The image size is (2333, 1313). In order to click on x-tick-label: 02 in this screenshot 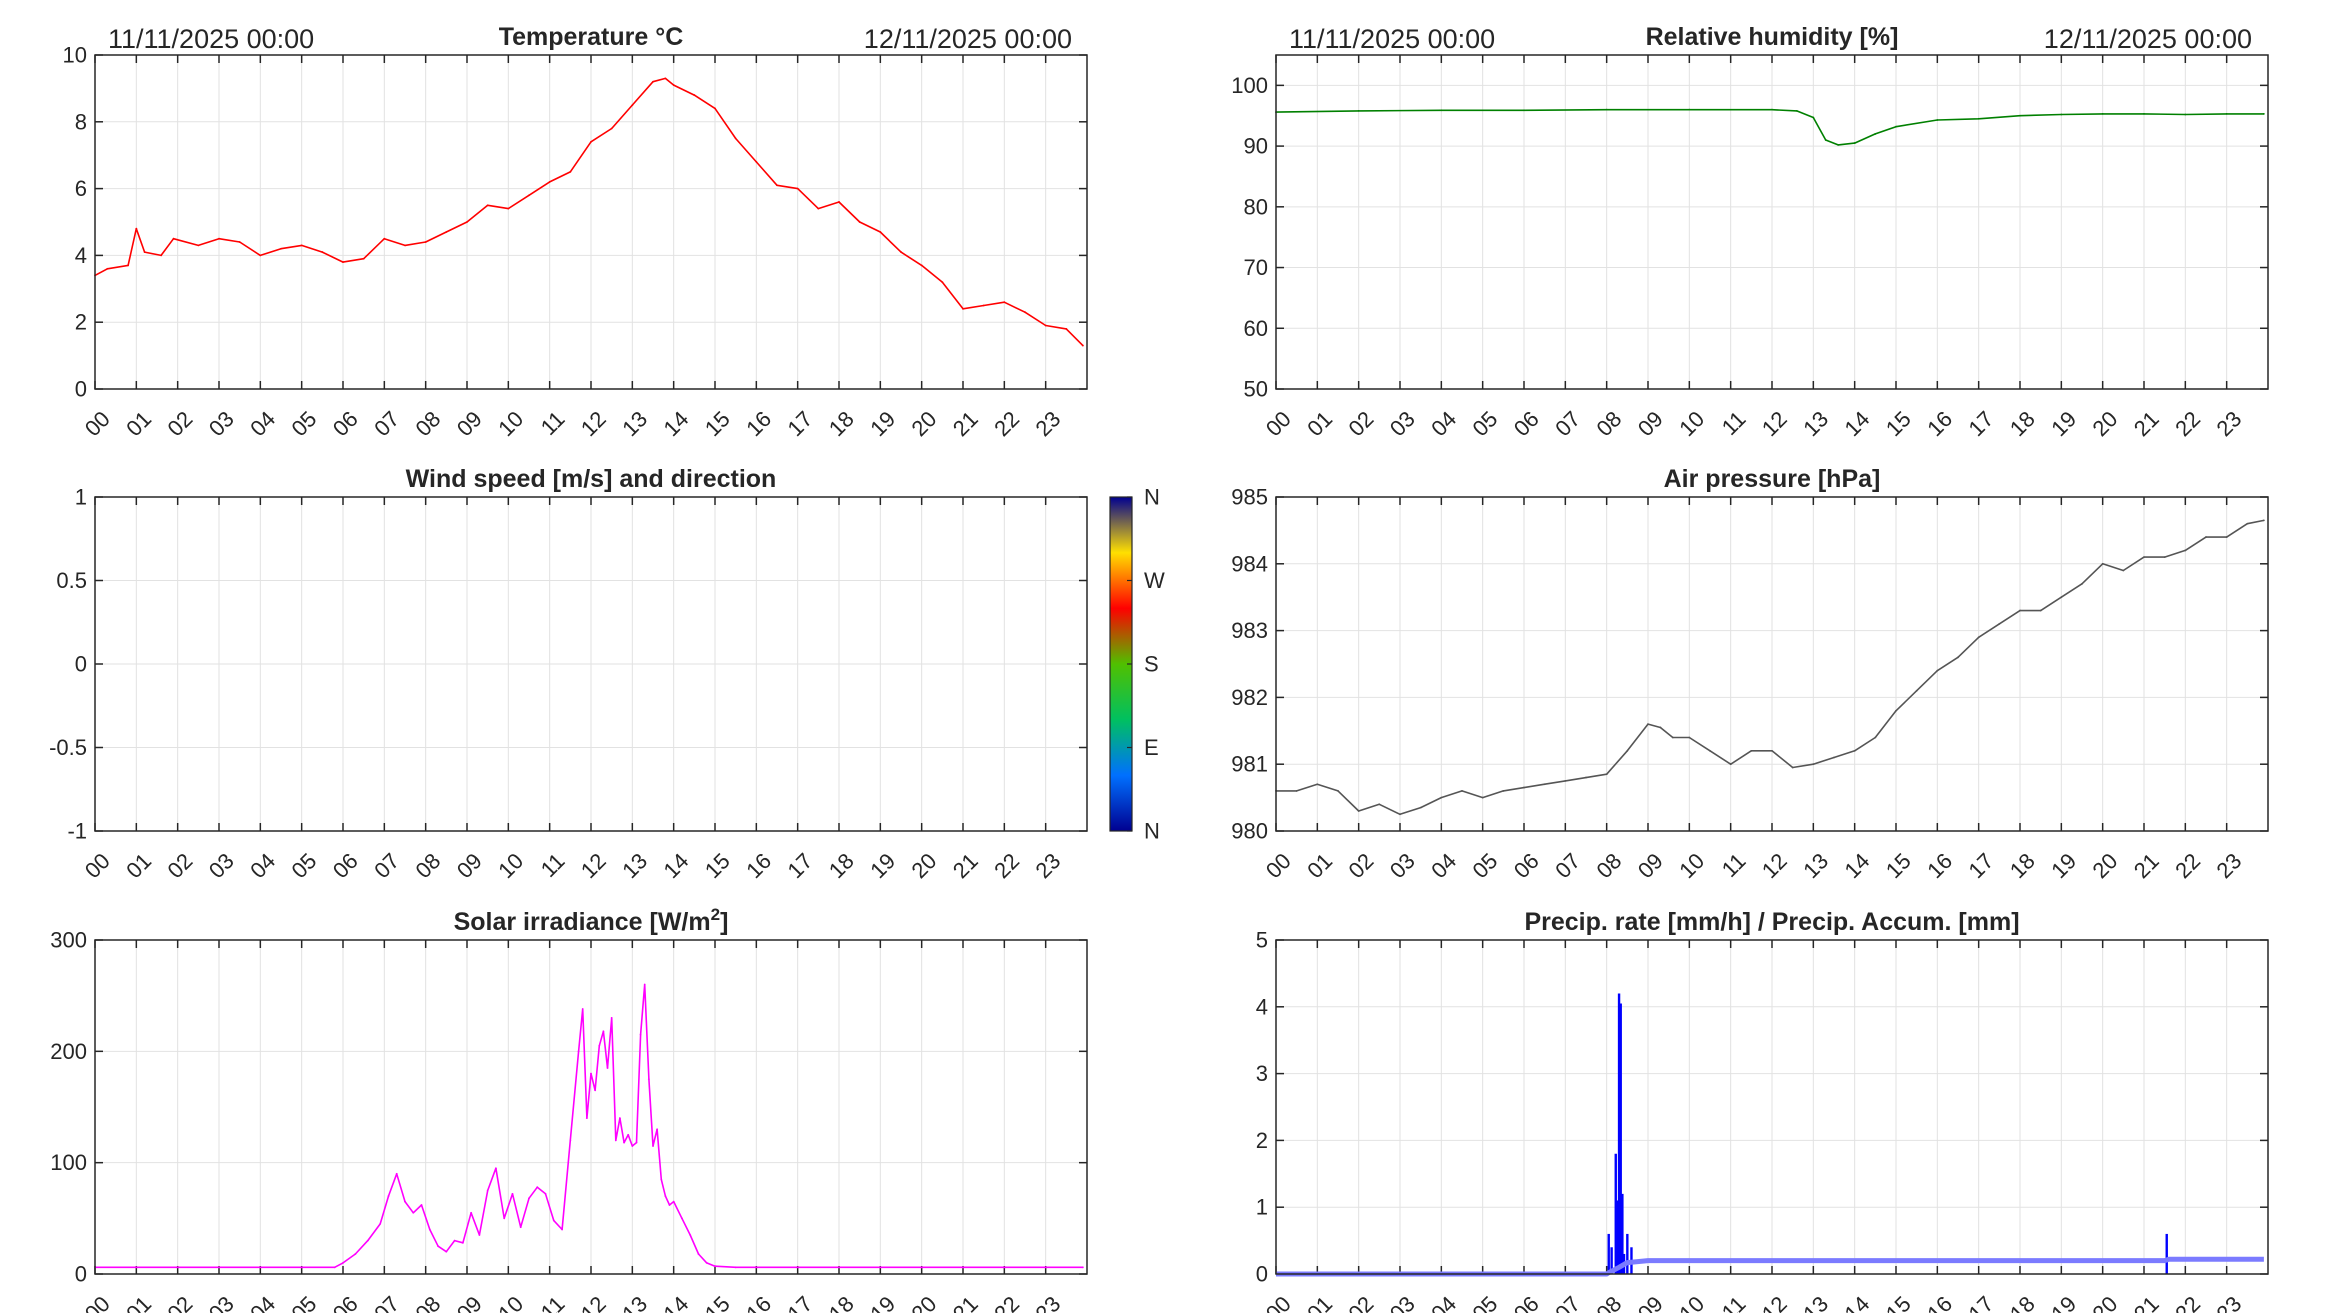, I will do `click(180, 865)`.